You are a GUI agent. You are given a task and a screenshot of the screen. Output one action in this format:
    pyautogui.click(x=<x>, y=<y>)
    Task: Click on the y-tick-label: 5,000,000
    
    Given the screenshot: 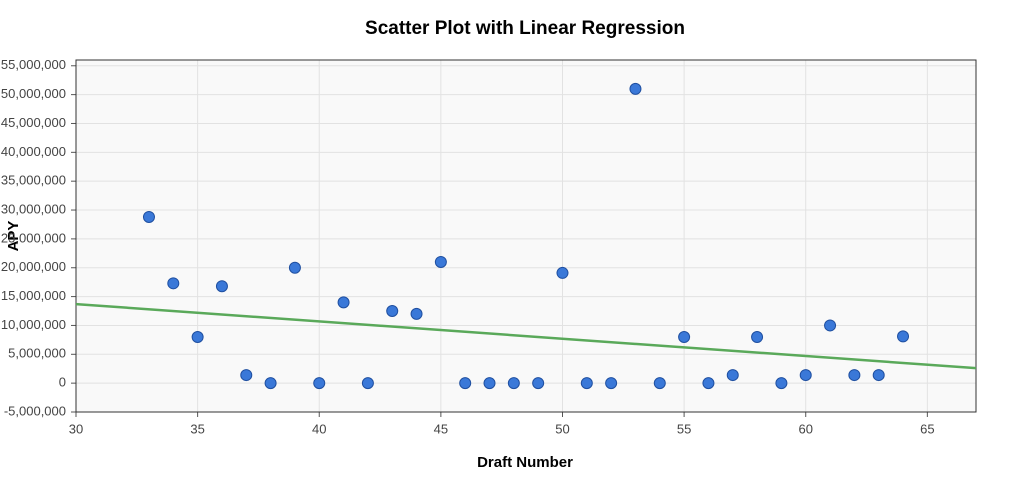 What is the action you would take?
    pyautogui.click(x=37, y=353)
    